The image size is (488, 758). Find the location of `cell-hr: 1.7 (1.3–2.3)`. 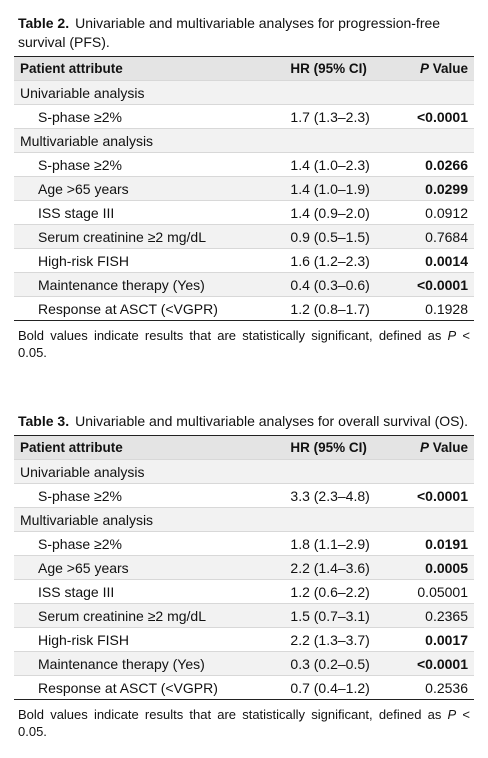

cell-hr: 1.7 (1.3–2.3) is located at coordinates (330, 116).